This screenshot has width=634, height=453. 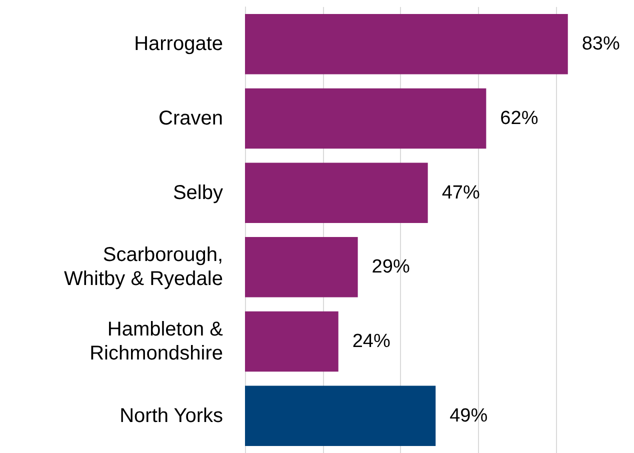 What do you see at coordinates (371, 341) in the screenshot?
I see `data-label: 24%` at bounding box center [371, 341].